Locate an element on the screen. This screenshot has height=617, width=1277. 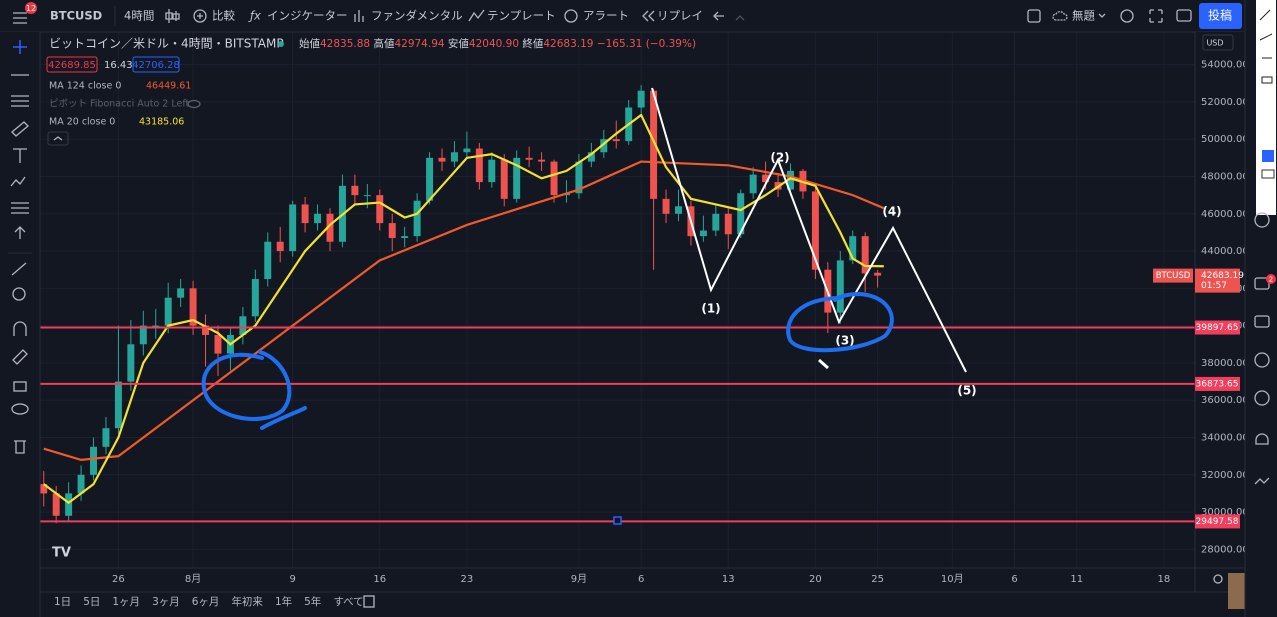
freehand-circle is located at coordinates (254, 390).